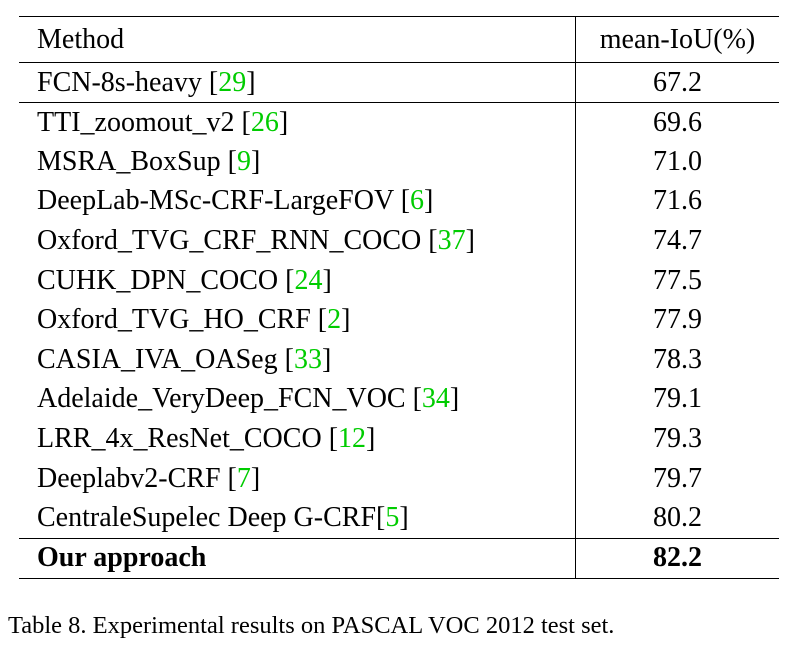 This screenshot has height=653, width=791. I want to click on citation-link: 9, so click(243, 161).